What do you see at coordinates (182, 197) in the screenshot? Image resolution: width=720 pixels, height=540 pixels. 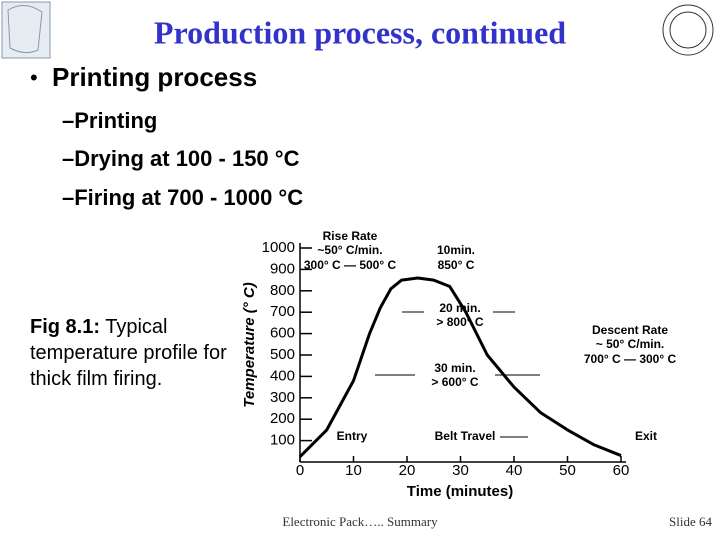 I see `bullet-item: –Firing at 700 - 1000 °C` at bounding box center [182, 197].